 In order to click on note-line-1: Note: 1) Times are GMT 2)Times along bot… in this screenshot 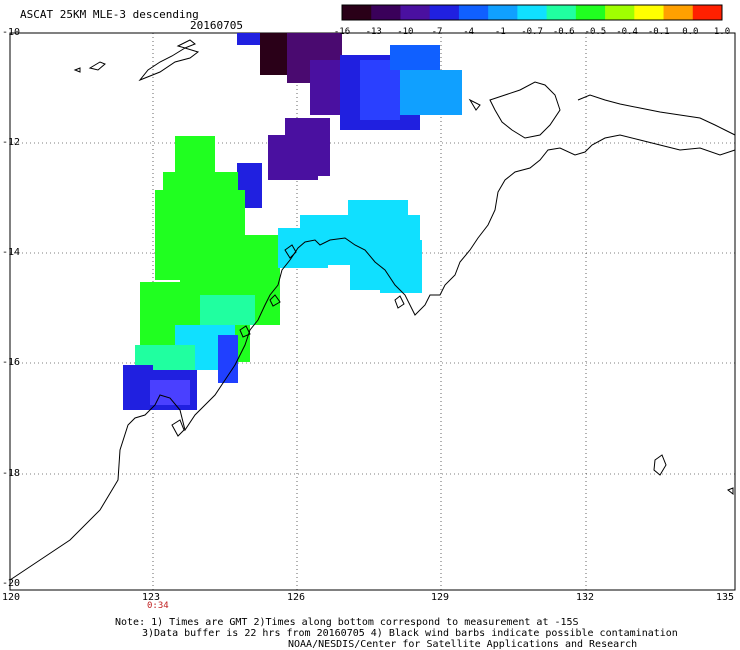, I will do `click(347, 622)`.